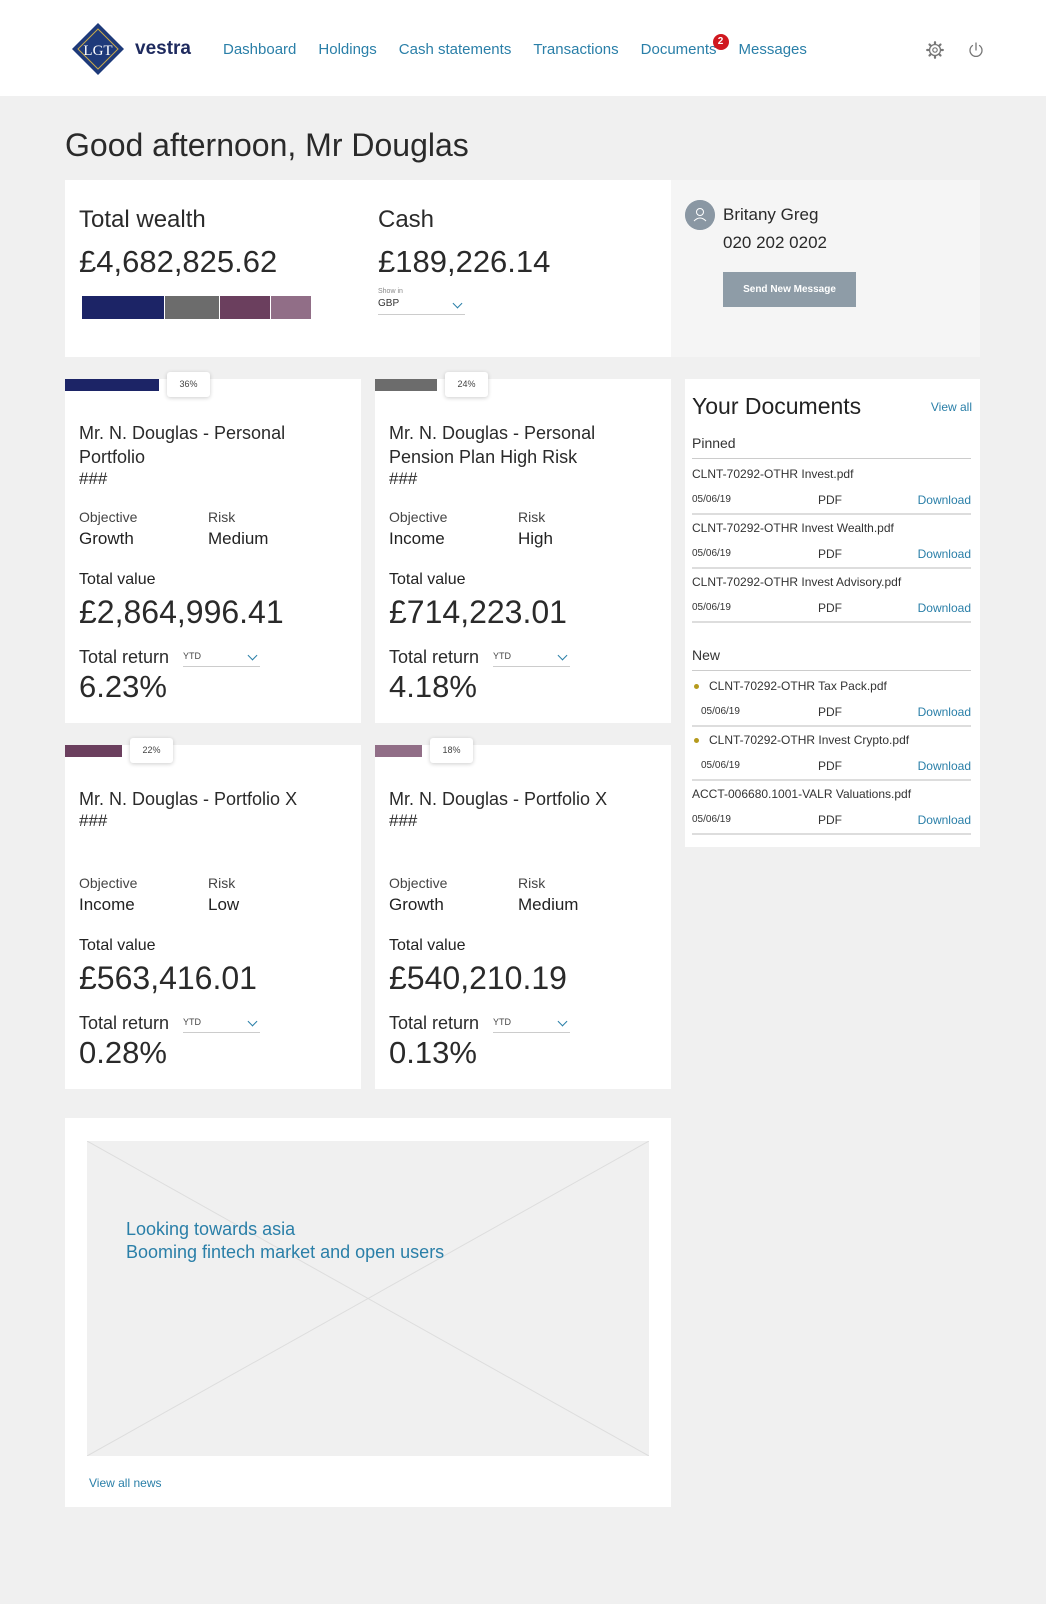  Describe the element at coordinates (168, 978) in the screenshot. I see `total-value: £563,416.01` at that location.